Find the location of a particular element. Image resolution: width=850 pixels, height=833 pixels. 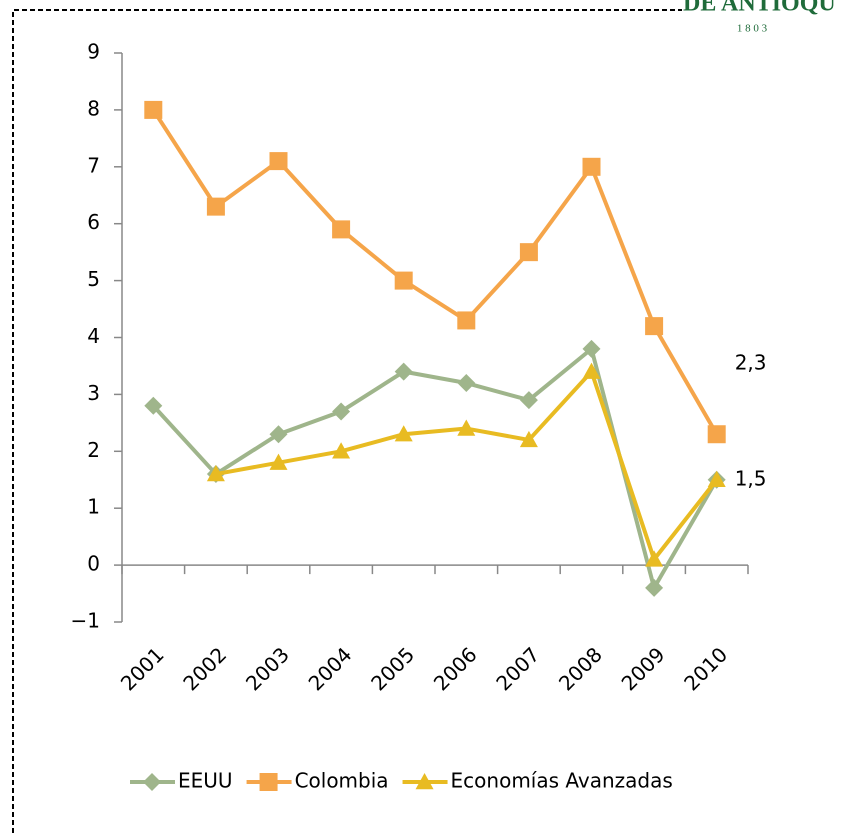

y-tick-label: 5 is located at coordinates (93, 279).